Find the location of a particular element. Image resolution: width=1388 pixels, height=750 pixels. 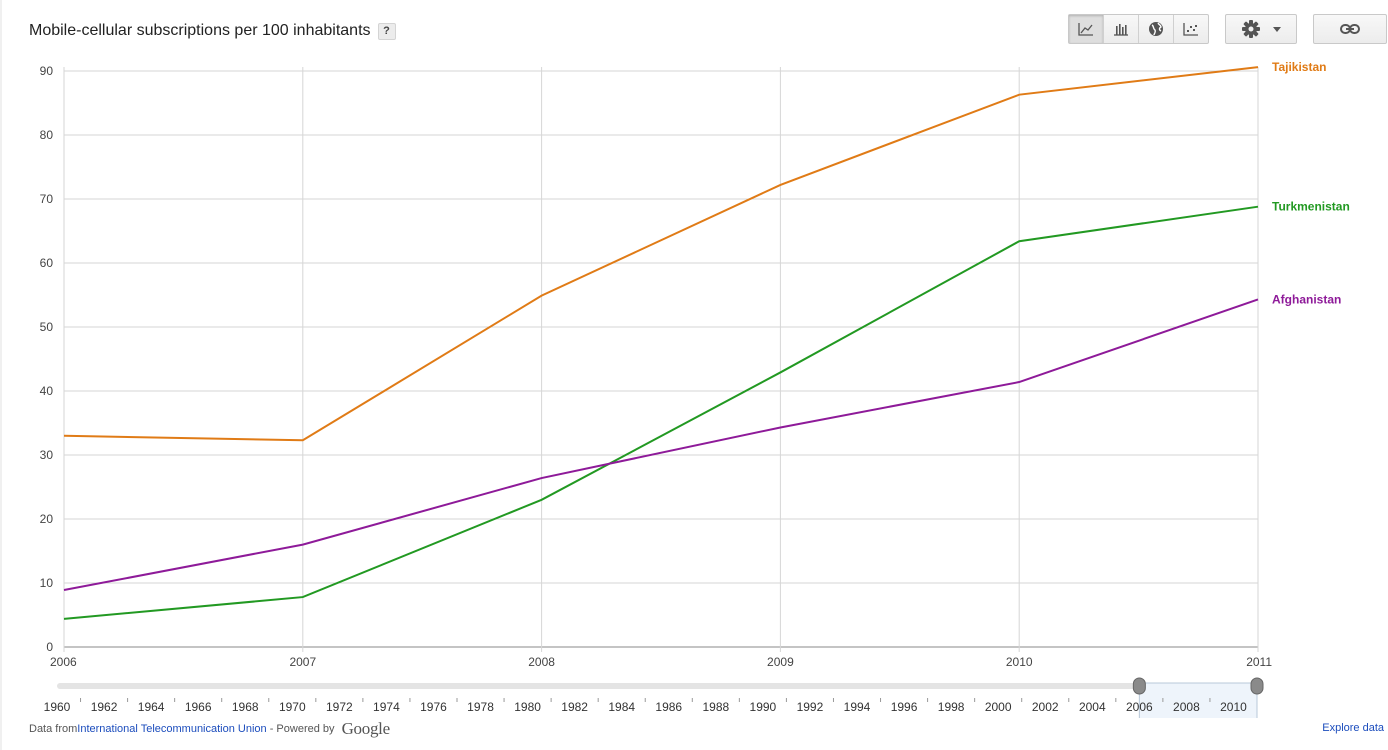

timeline-label: 1960 is located at coordinates (57, 707).